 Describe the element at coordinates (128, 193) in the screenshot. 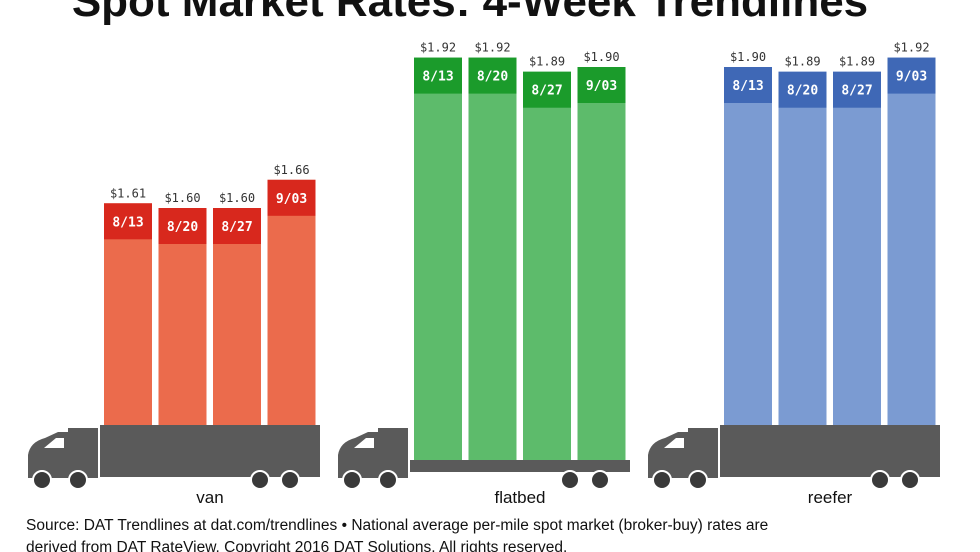

I see `value-label: $1.61` at that location.